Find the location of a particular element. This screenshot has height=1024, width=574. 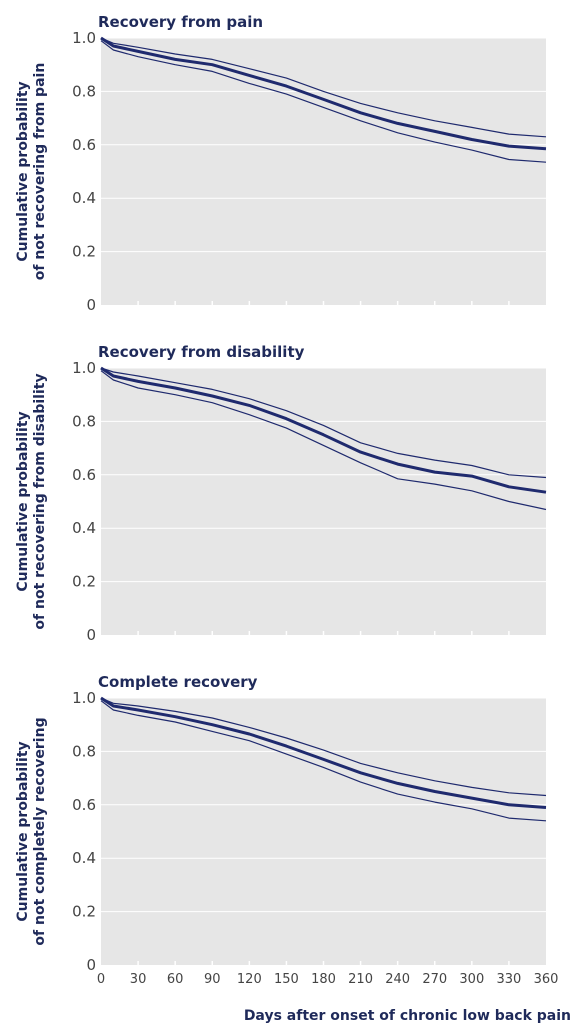

x-tick-label: 90 is located at coordinates (212, 979).